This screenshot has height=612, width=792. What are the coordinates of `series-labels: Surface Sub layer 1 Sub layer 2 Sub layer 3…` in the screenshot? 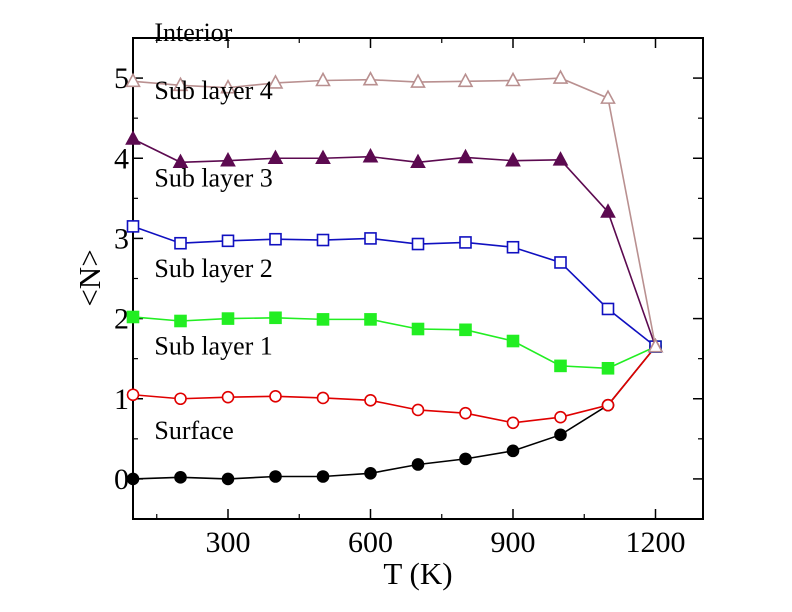 It's located at (213, 231).